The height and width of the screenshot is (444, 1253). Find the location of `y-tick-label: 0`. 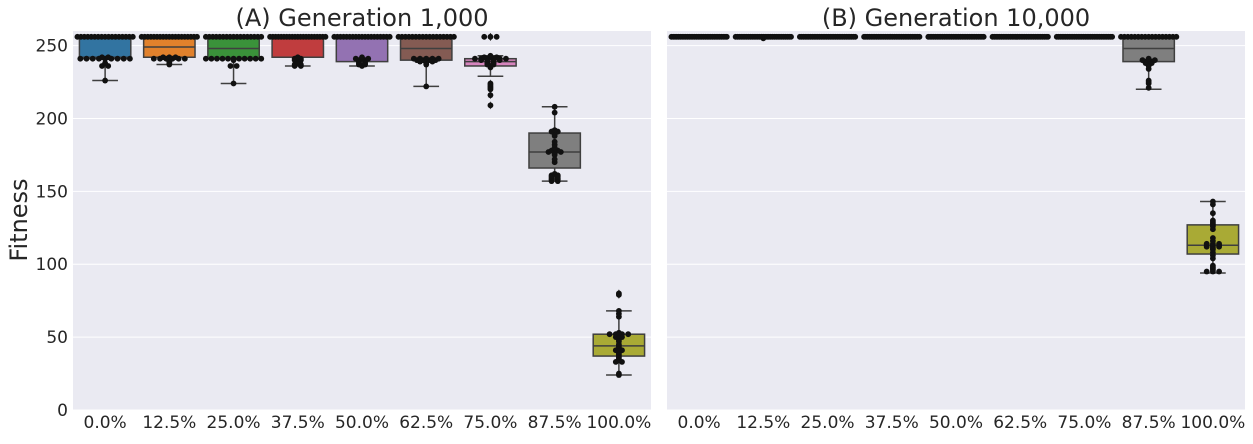

y-tick-label: 0 is located at coordinates (62, 411).